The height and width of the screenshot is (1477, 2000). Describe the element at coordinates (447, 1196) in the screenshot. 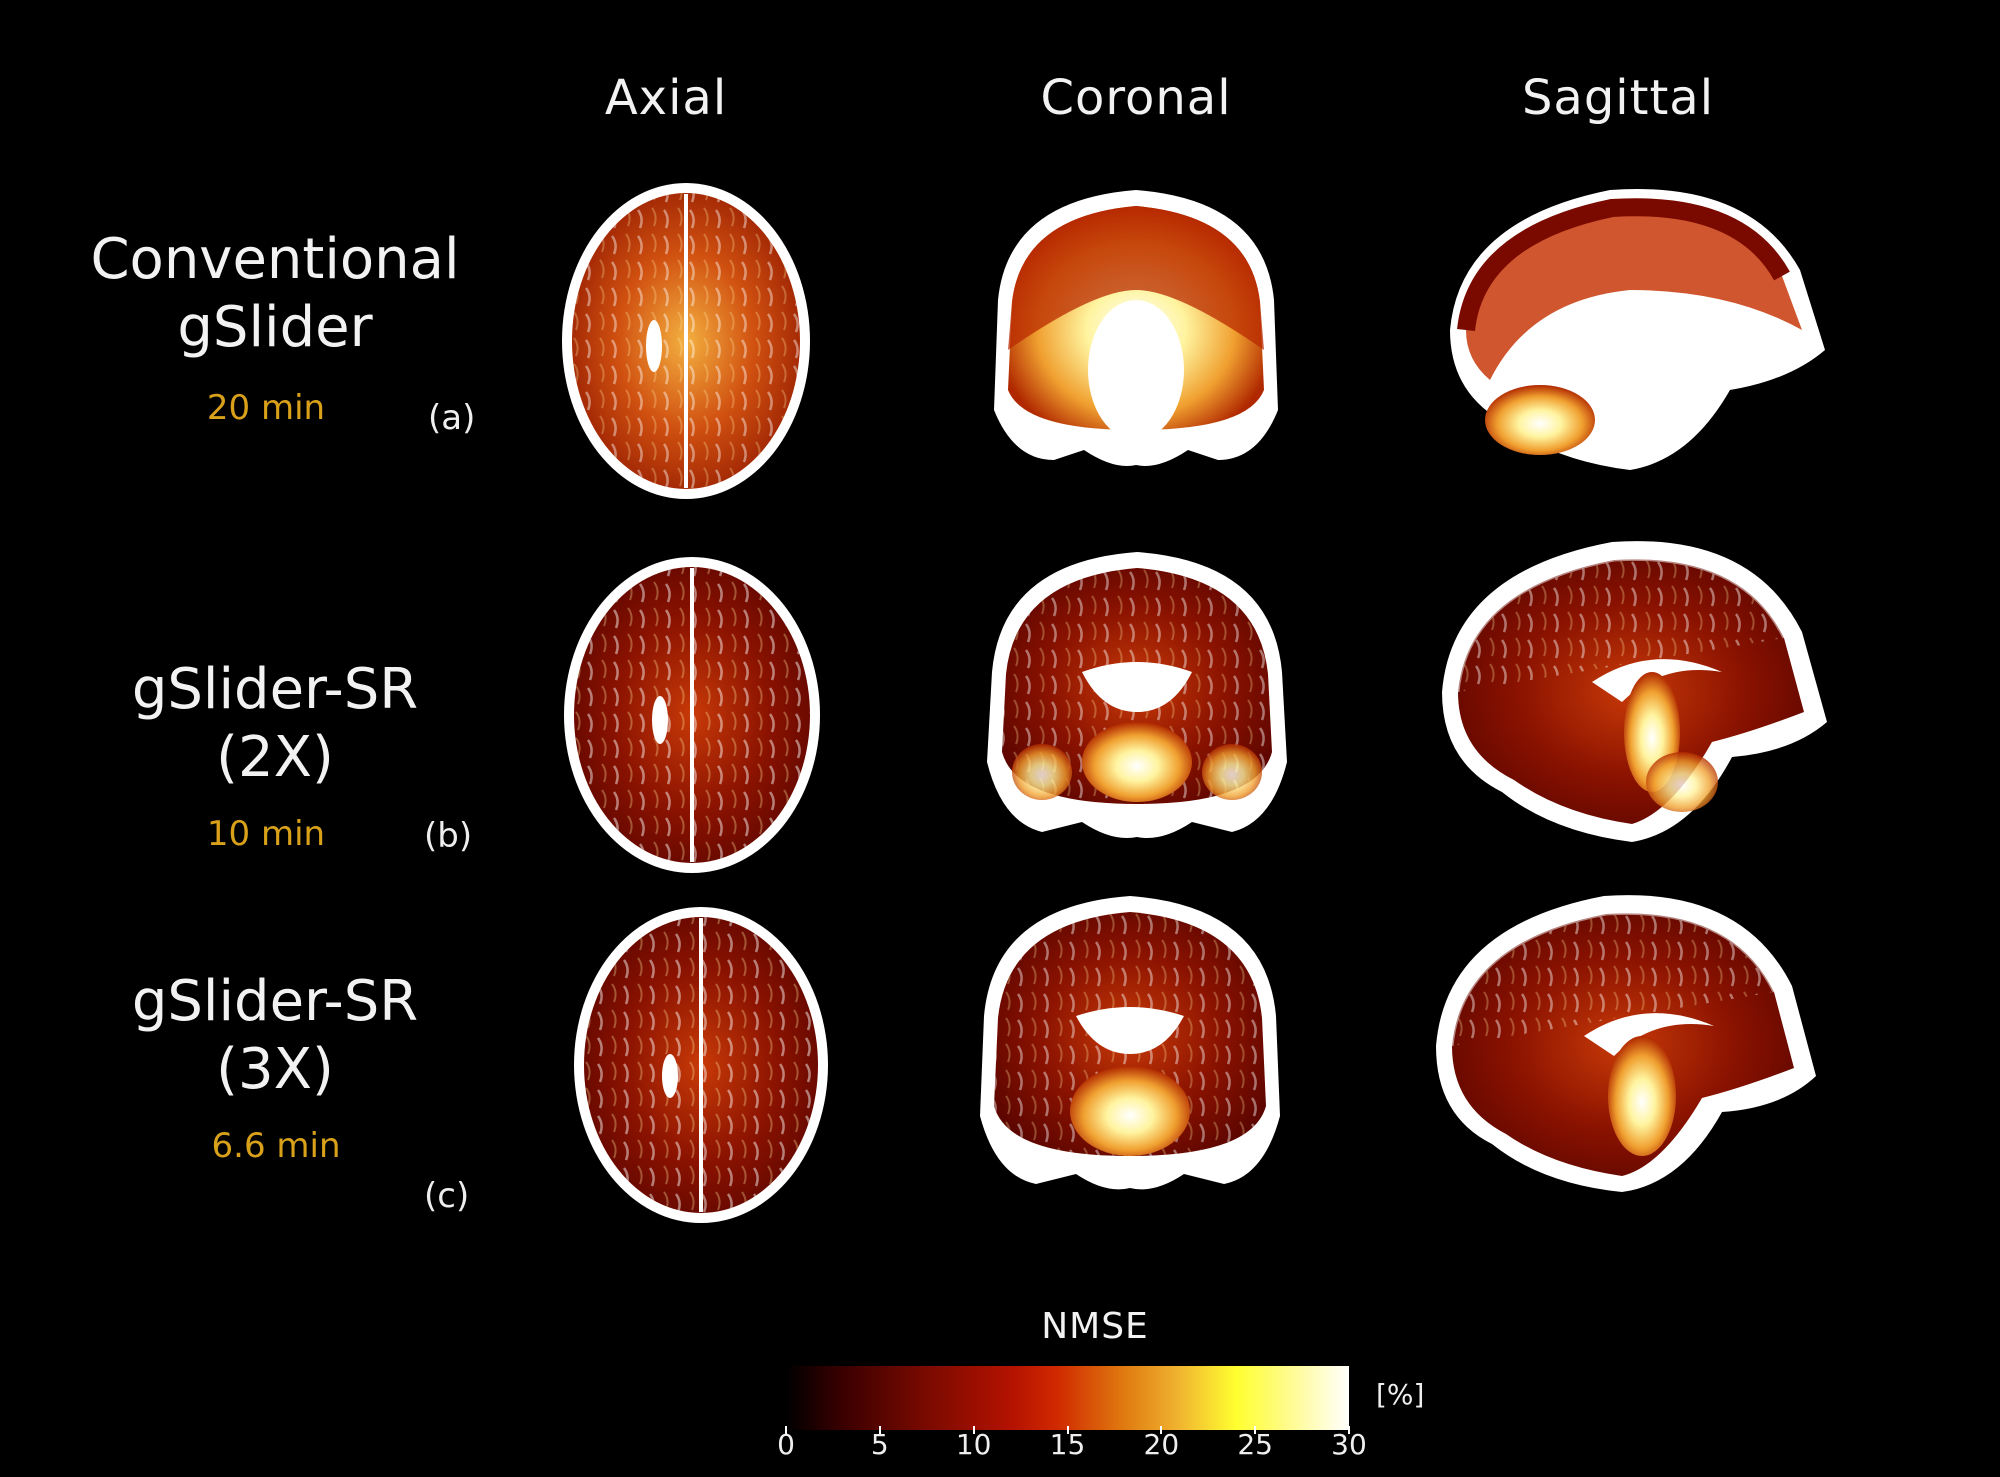

I see `row-letter-c: (c)` at that location.